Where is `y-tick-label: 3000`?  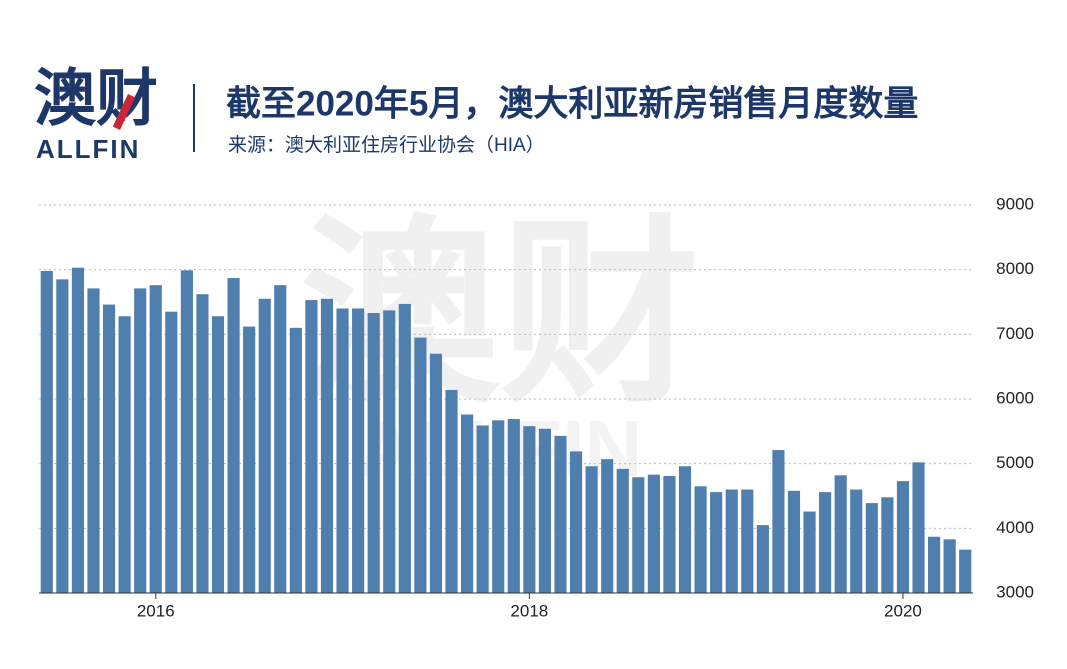 y-tick-label: 3000 is located at coordinates (1015, 591).